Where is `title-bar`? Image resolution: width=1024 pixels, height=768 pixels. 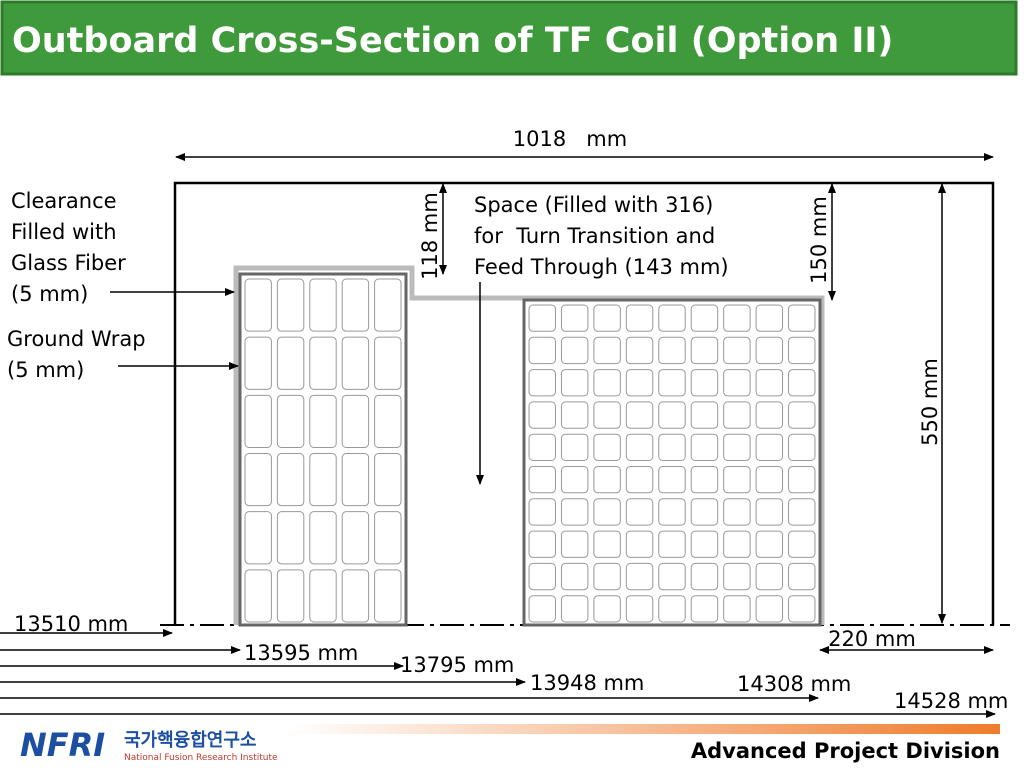 title-bar is located at coordinates (509, 38).